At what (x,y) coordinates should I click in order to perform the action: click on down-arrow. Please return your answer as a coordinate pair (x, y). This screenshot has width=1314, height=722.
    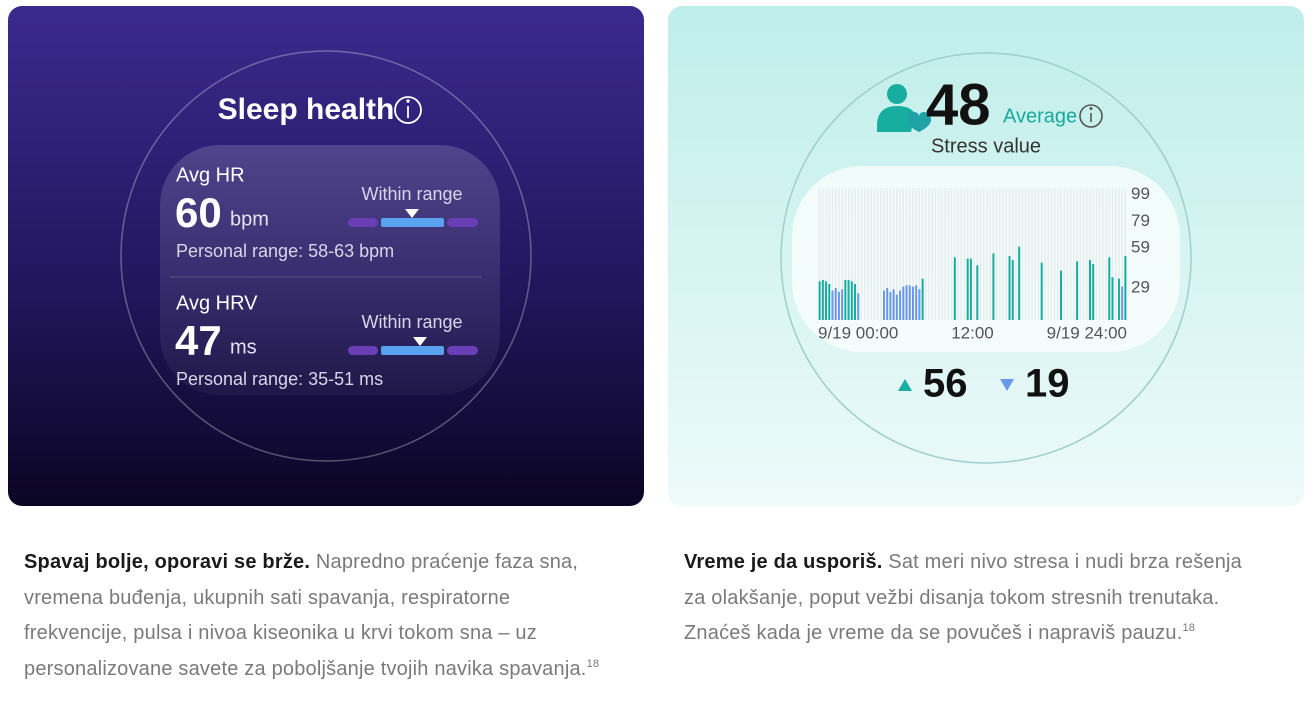
    Looking at the image, I should click on (1007, 385).